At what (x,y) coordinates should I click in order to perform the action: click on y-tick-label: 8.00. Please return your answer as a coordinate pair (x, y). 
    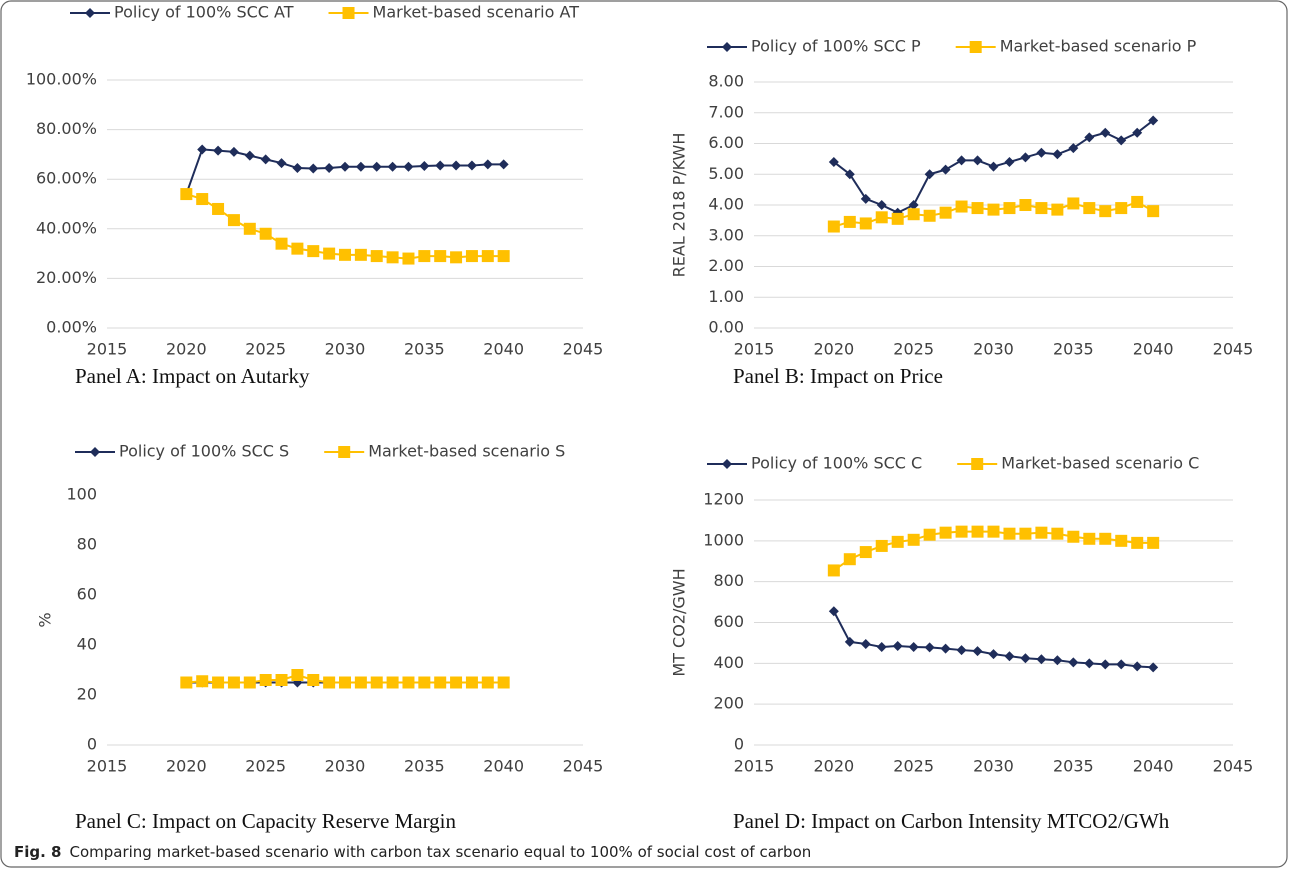
    Looking at the image, I should click on (726, 81).